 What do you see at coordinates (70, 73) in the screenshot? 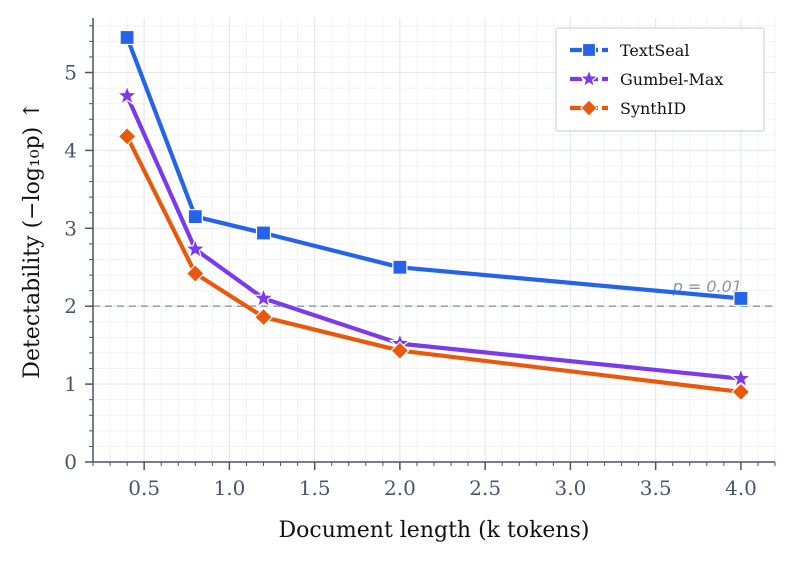
I see `y-tick-label: 5` at bounding box center [70, 73].